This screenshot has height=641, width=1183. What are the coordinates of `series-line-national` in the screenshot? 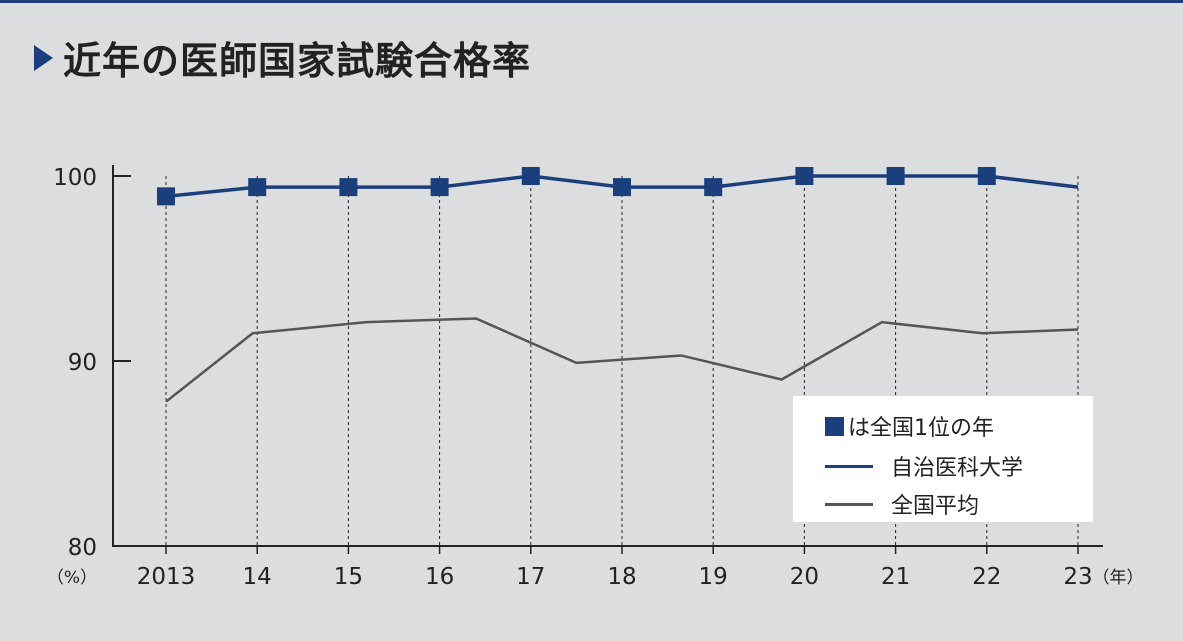 It's located at (622, 360).